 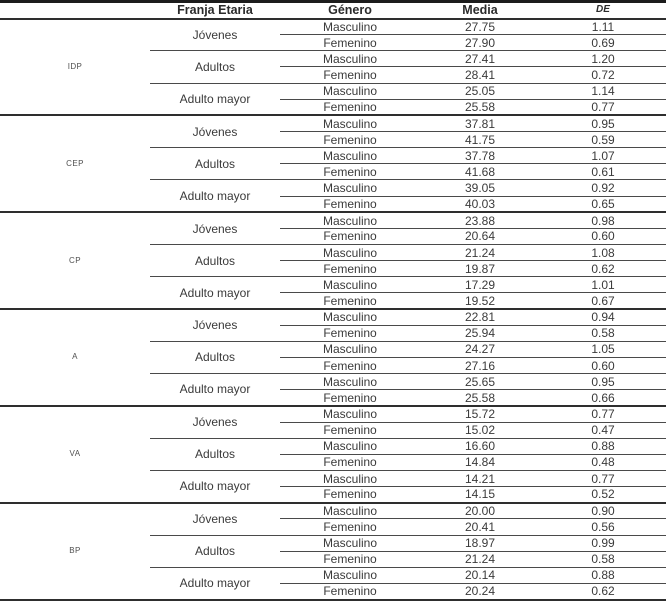 I want to click on media-cell: 27.90, so click(x=480, y=42).